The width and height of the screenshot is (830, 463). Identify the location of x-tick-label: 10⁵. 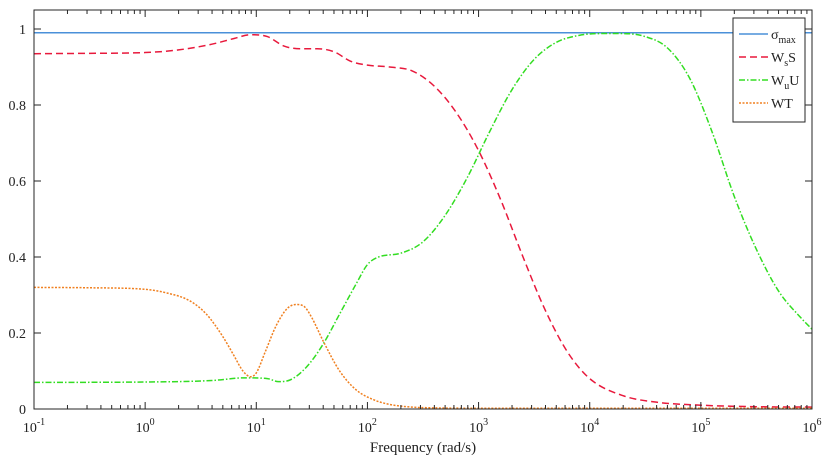
(700, 426).